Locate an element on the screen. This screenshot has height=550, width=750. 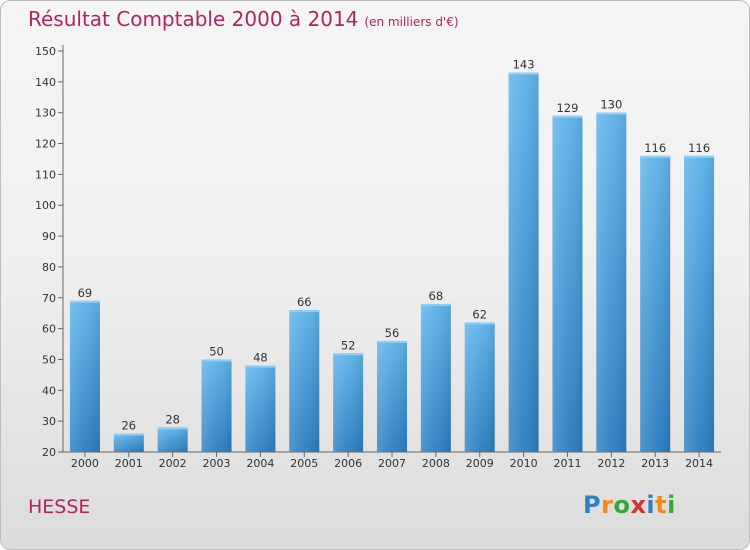
data-label: 143 is located at coordinates (524, 65).